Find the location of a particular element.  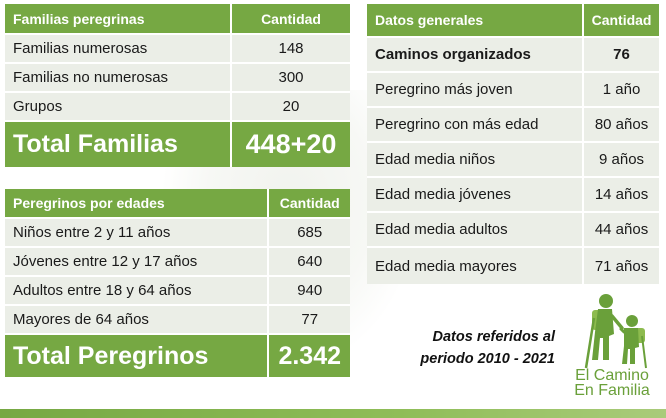

row-label: Grupos is located at coordinates (119, 107).